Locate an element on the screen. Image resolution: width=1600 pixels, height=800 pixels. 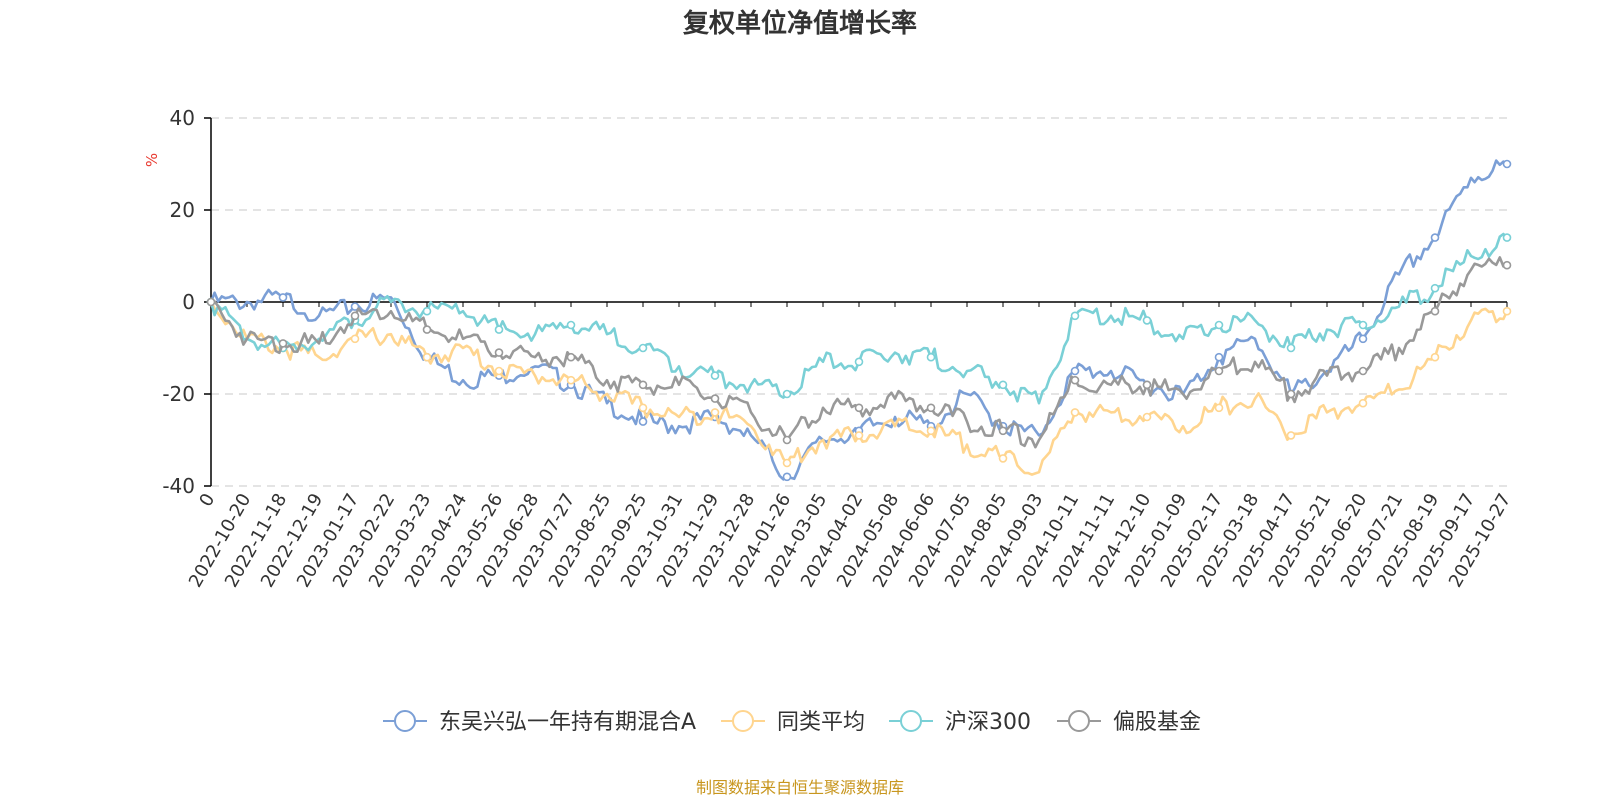
legend-label: 同类平均 is located at coordinates (821, 722).